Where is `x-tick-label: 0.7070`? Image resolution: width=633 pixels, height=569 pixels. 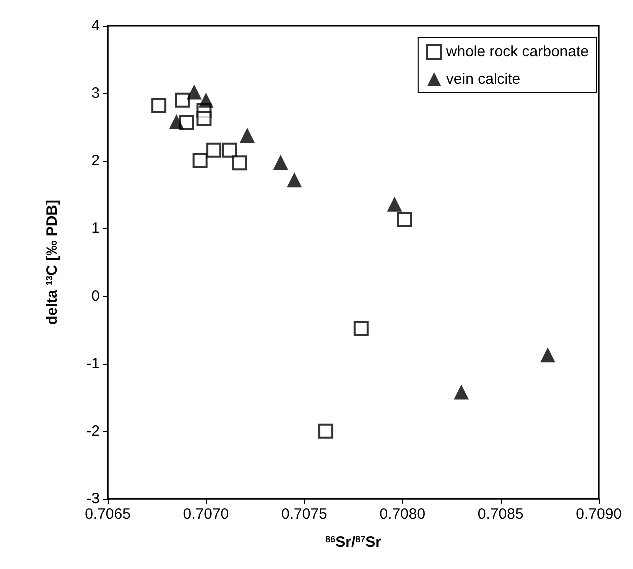 x-tick-label: 0.7070 is located at coordinates (206, 514).